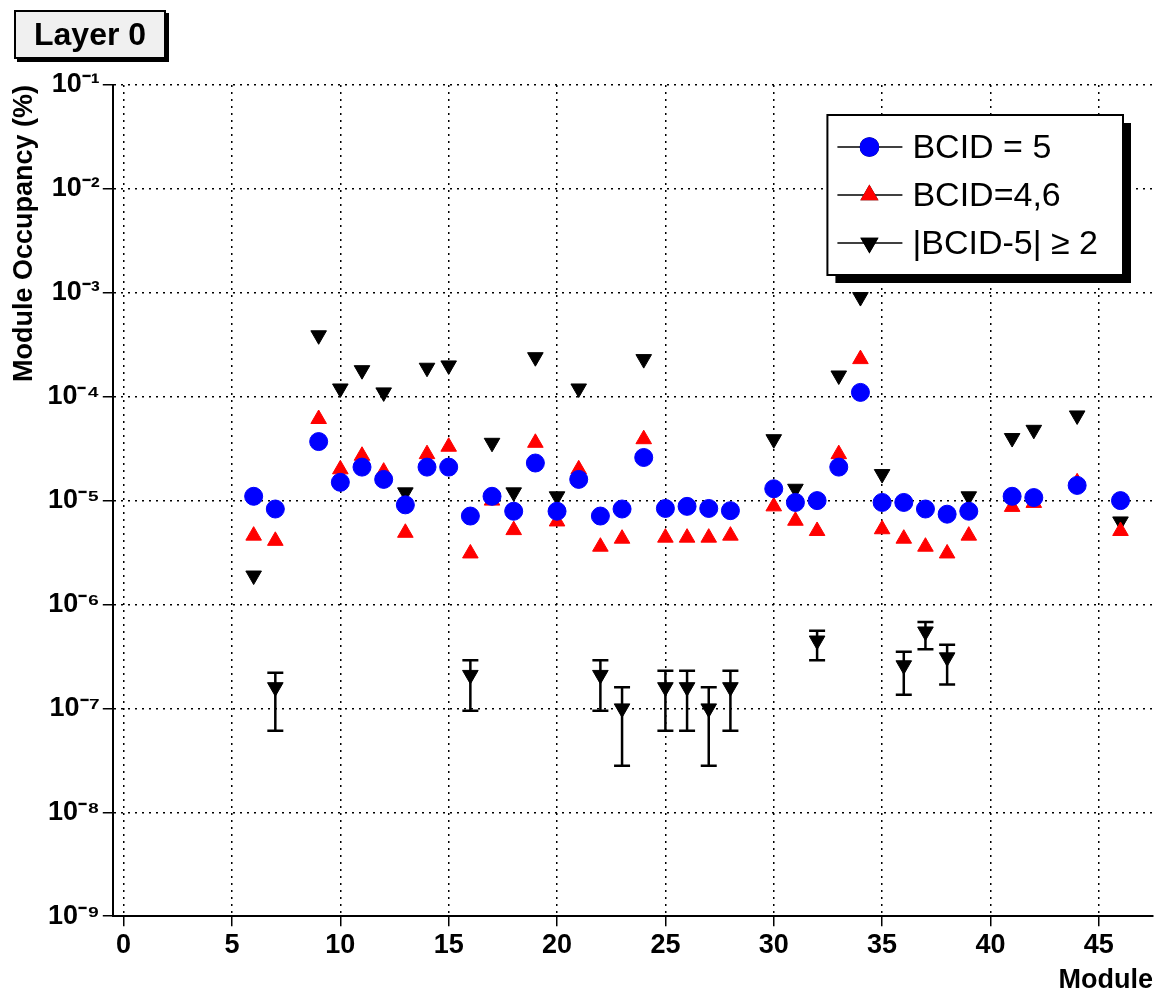  Describe the element at coordinates (557, 943) in the screenshot. I see `x-tick-label: 20` at that location.